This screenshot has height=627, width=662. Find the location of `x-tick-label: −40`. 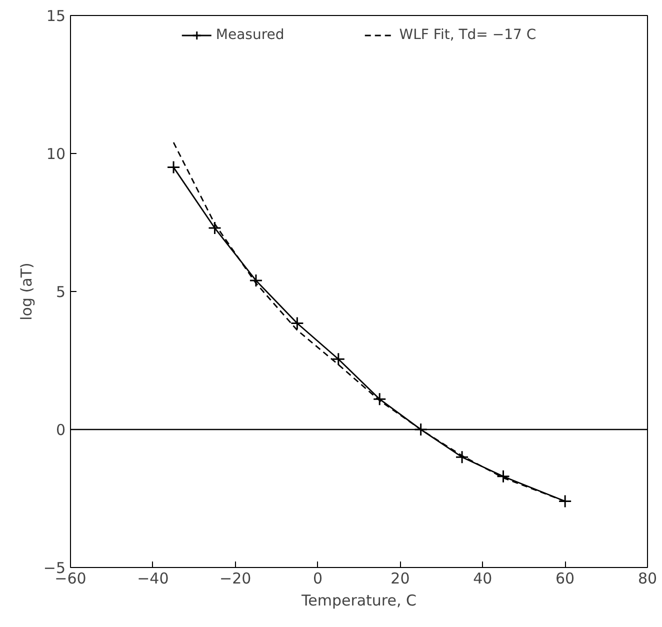

x-tick-label: −40 is located at coordinates (153, 579).